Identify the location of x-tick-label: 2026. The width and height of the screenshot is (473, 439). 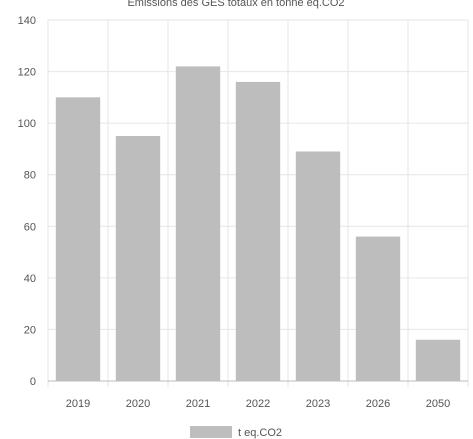
(378, 404).